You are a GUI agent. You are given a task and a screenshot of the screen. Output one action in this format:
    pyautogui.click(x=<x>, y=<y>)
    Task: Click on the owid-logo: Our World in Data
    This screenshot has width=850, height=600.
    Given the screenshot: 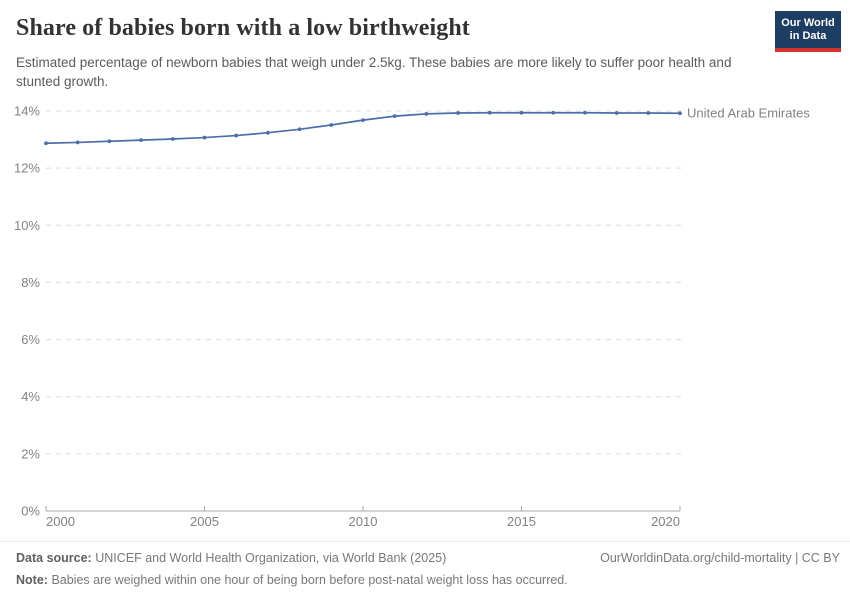 What is the action you would take?
    pyautogui.click(x=808, y=31)
    